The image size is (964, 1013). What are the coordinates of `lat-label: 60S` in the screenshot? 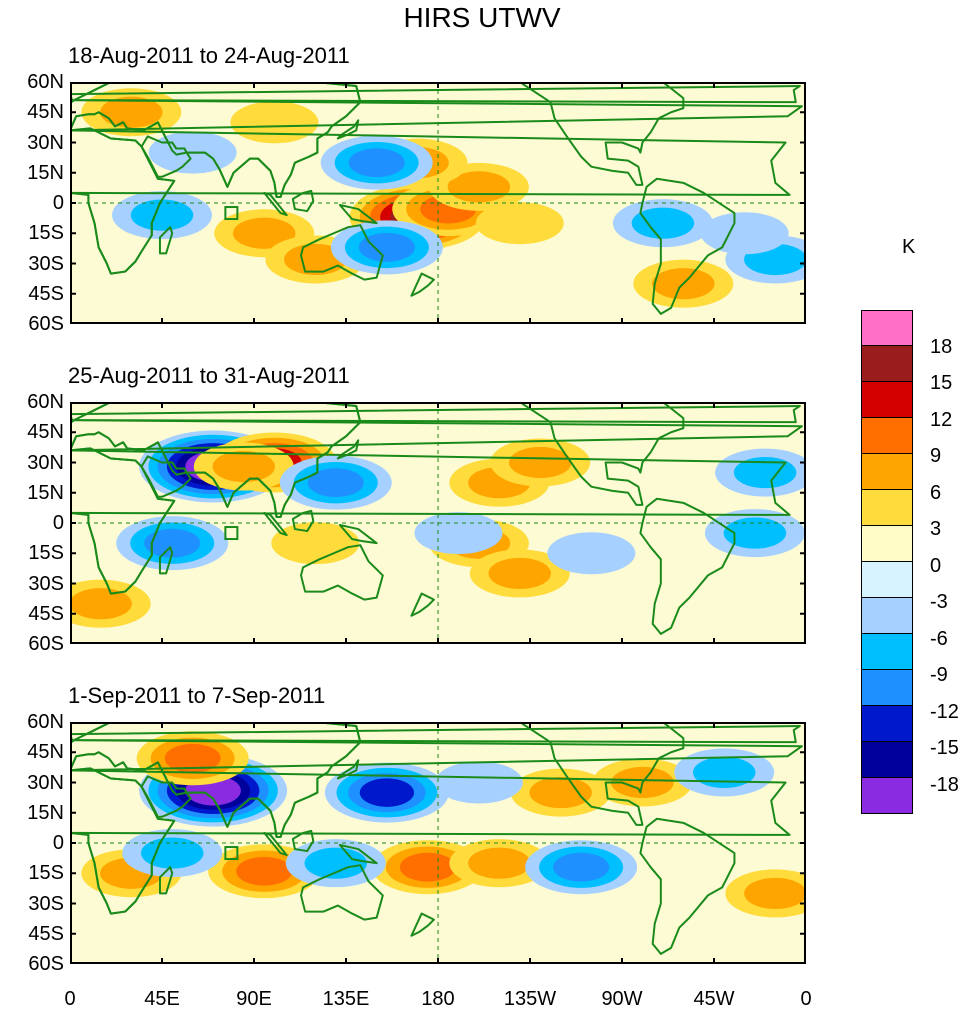 It's located at (46, 964).